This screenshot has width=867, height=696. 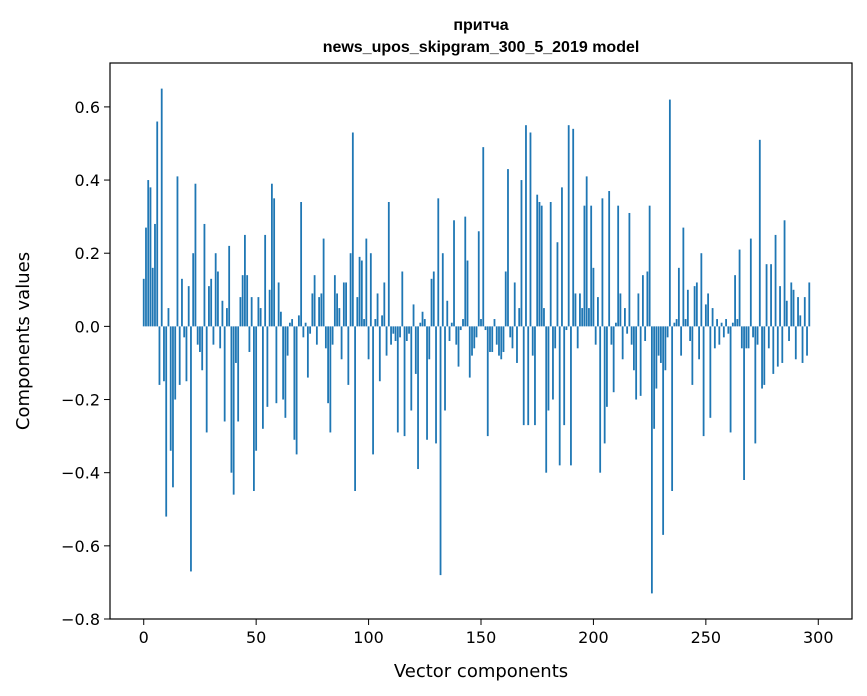 I want to click on y-tick-label: 0.6, so click(x=87, y=107).